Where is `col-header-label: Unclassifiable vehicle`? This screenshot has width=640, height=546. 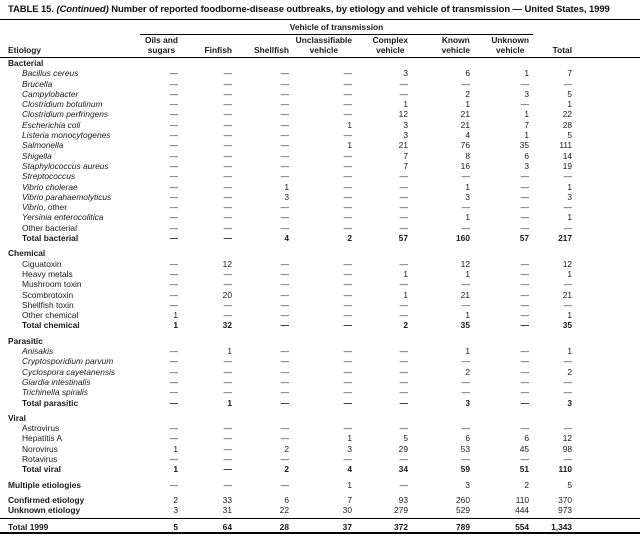 col-header-label: Unclassifiable vehicle is located at coordinates (323, 44).